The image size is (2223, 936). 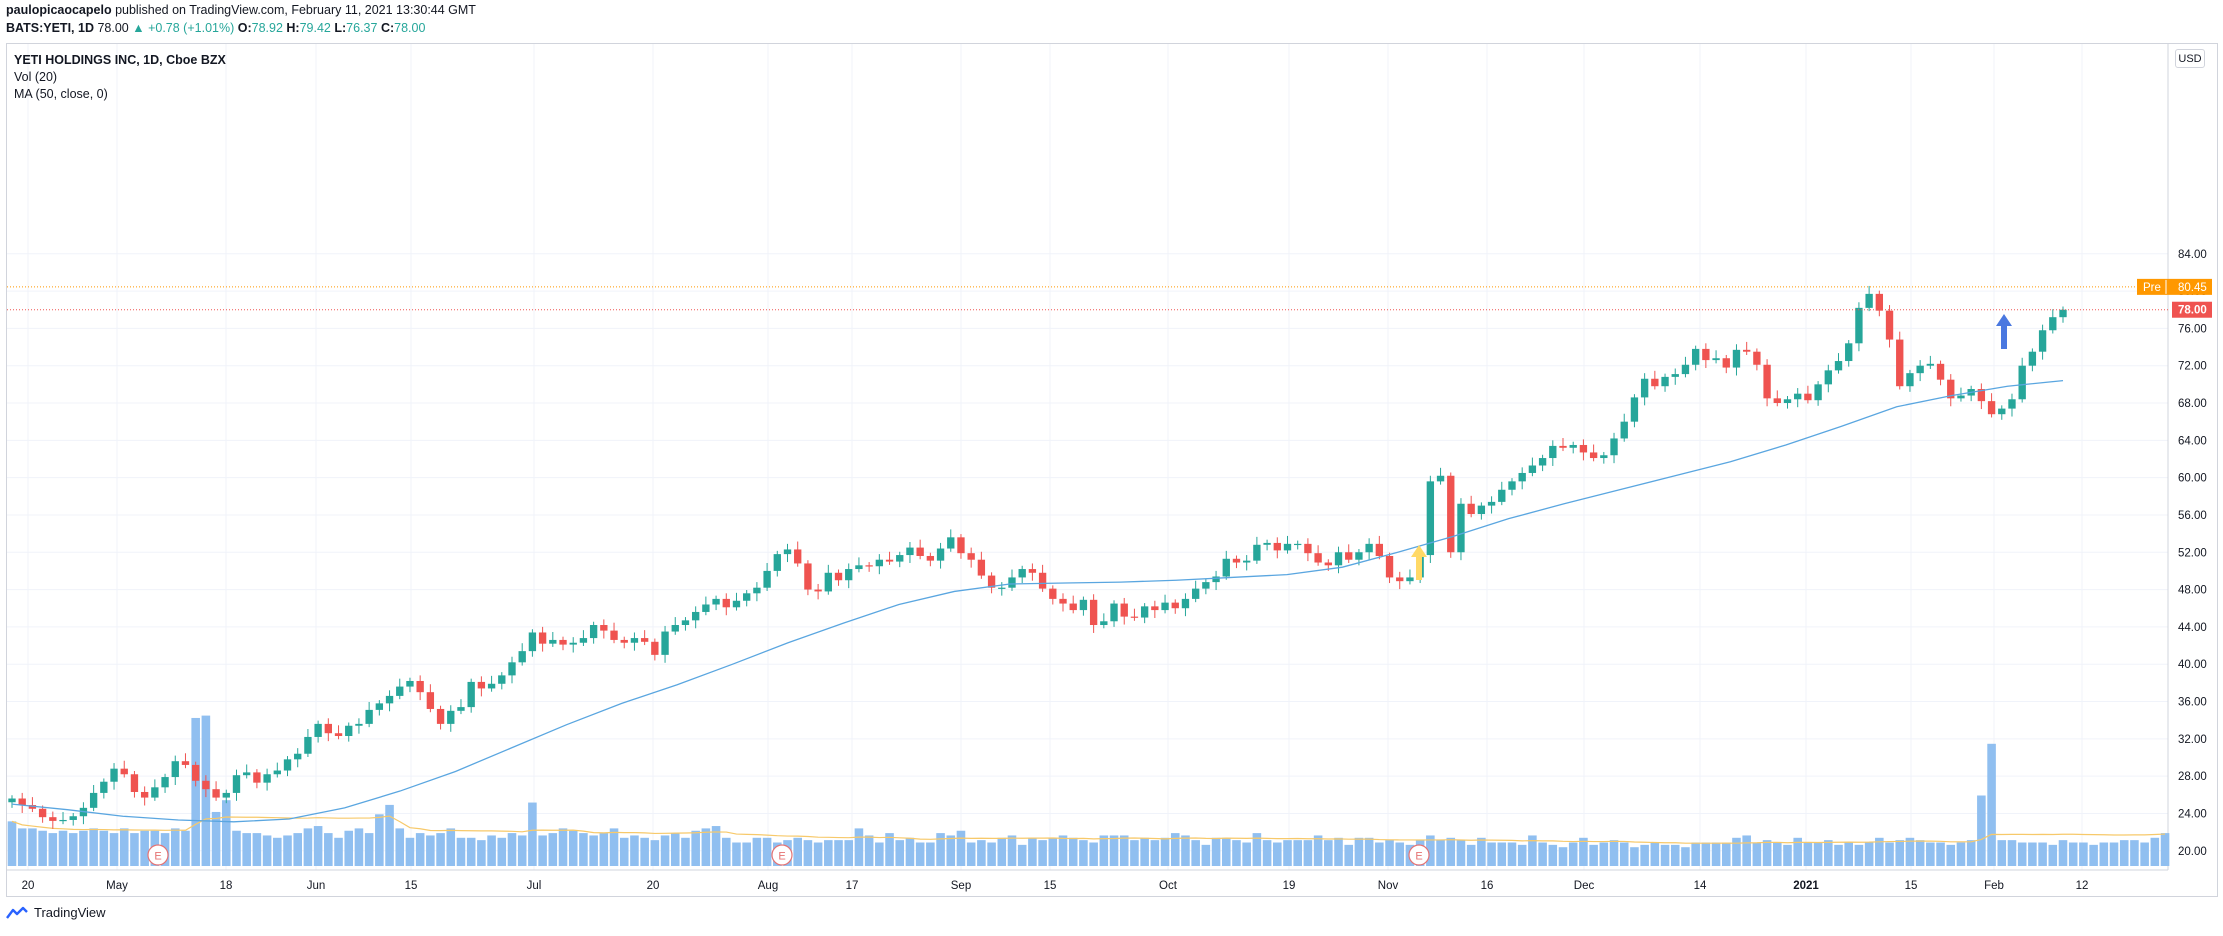 I want to click on x-tick-label: 20, so click(x=653, y=886).